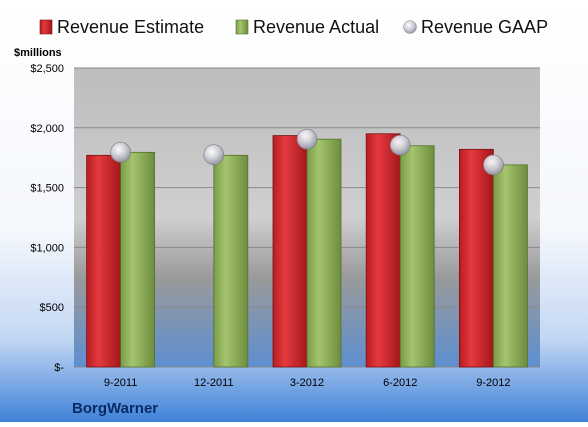 The width and height of the screenshot is (588, 427). I want to click on y-tick-label-1500: $1,500, so click(47, 189).